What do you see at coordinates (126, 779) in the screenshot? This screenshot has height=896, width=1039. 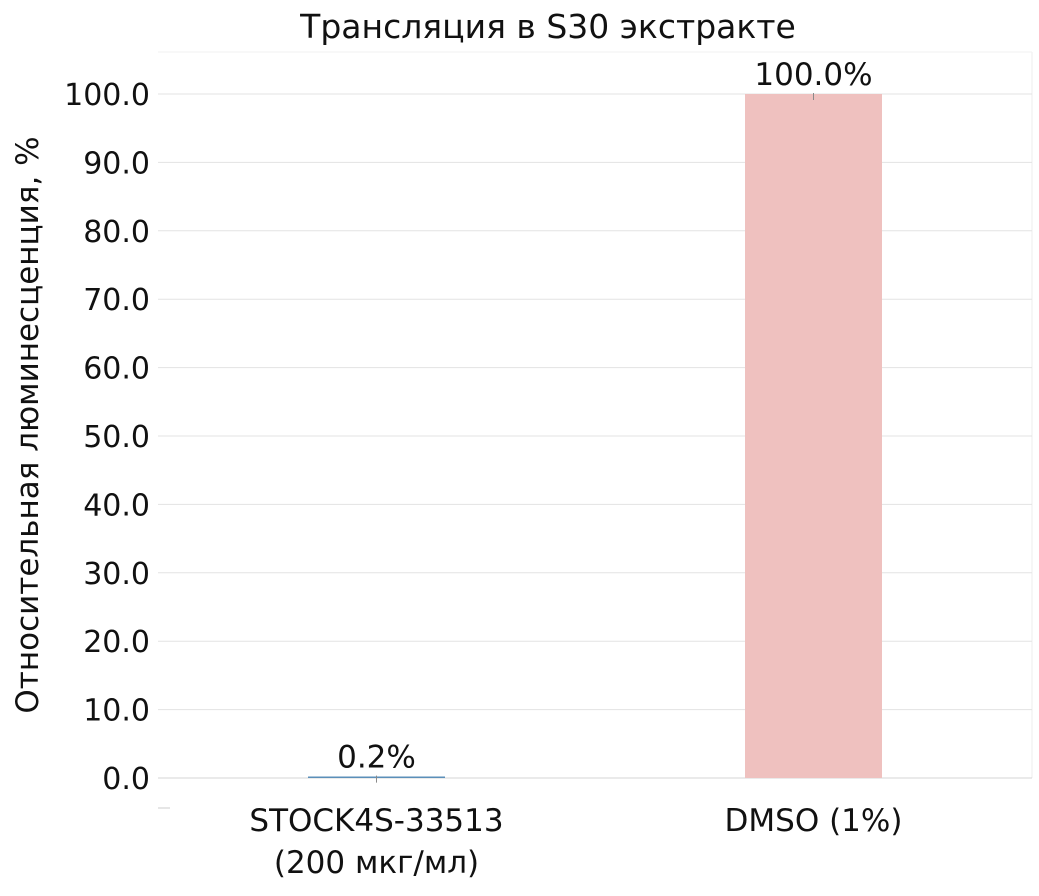 I see `y-tick-label: 0.0` at bounding box center [126, 779].